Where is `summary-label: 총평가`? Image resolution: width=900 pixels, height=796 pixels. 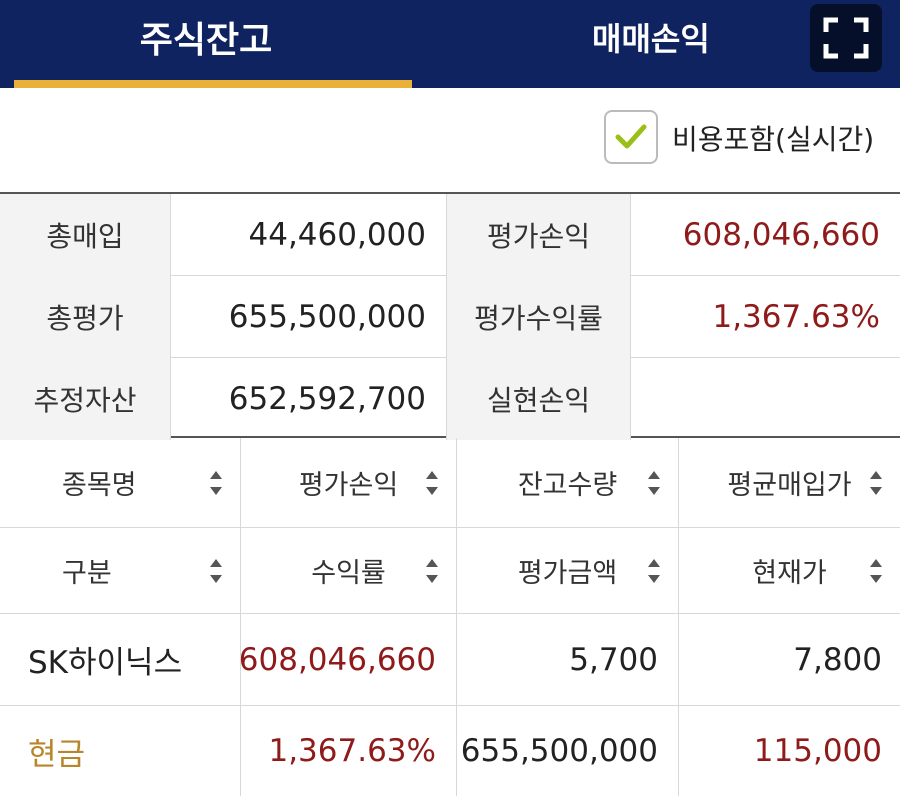 summary-label: 총평가 is located at coordinates (85, 317).